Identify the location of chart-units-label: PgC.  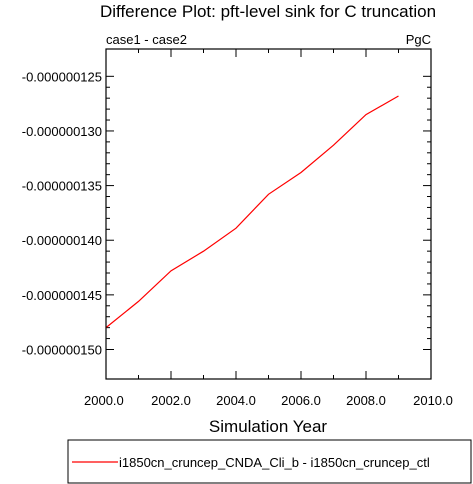
(418, 39).